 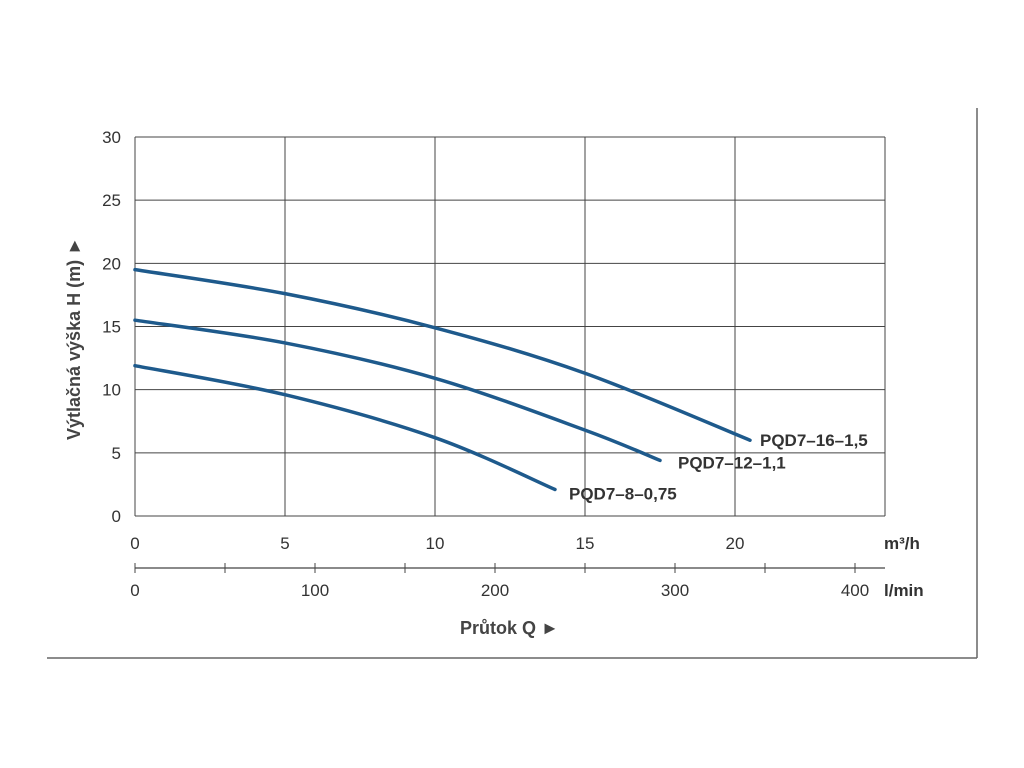 I want to click on x-tick-label: 5, so click(x=284, y=543).